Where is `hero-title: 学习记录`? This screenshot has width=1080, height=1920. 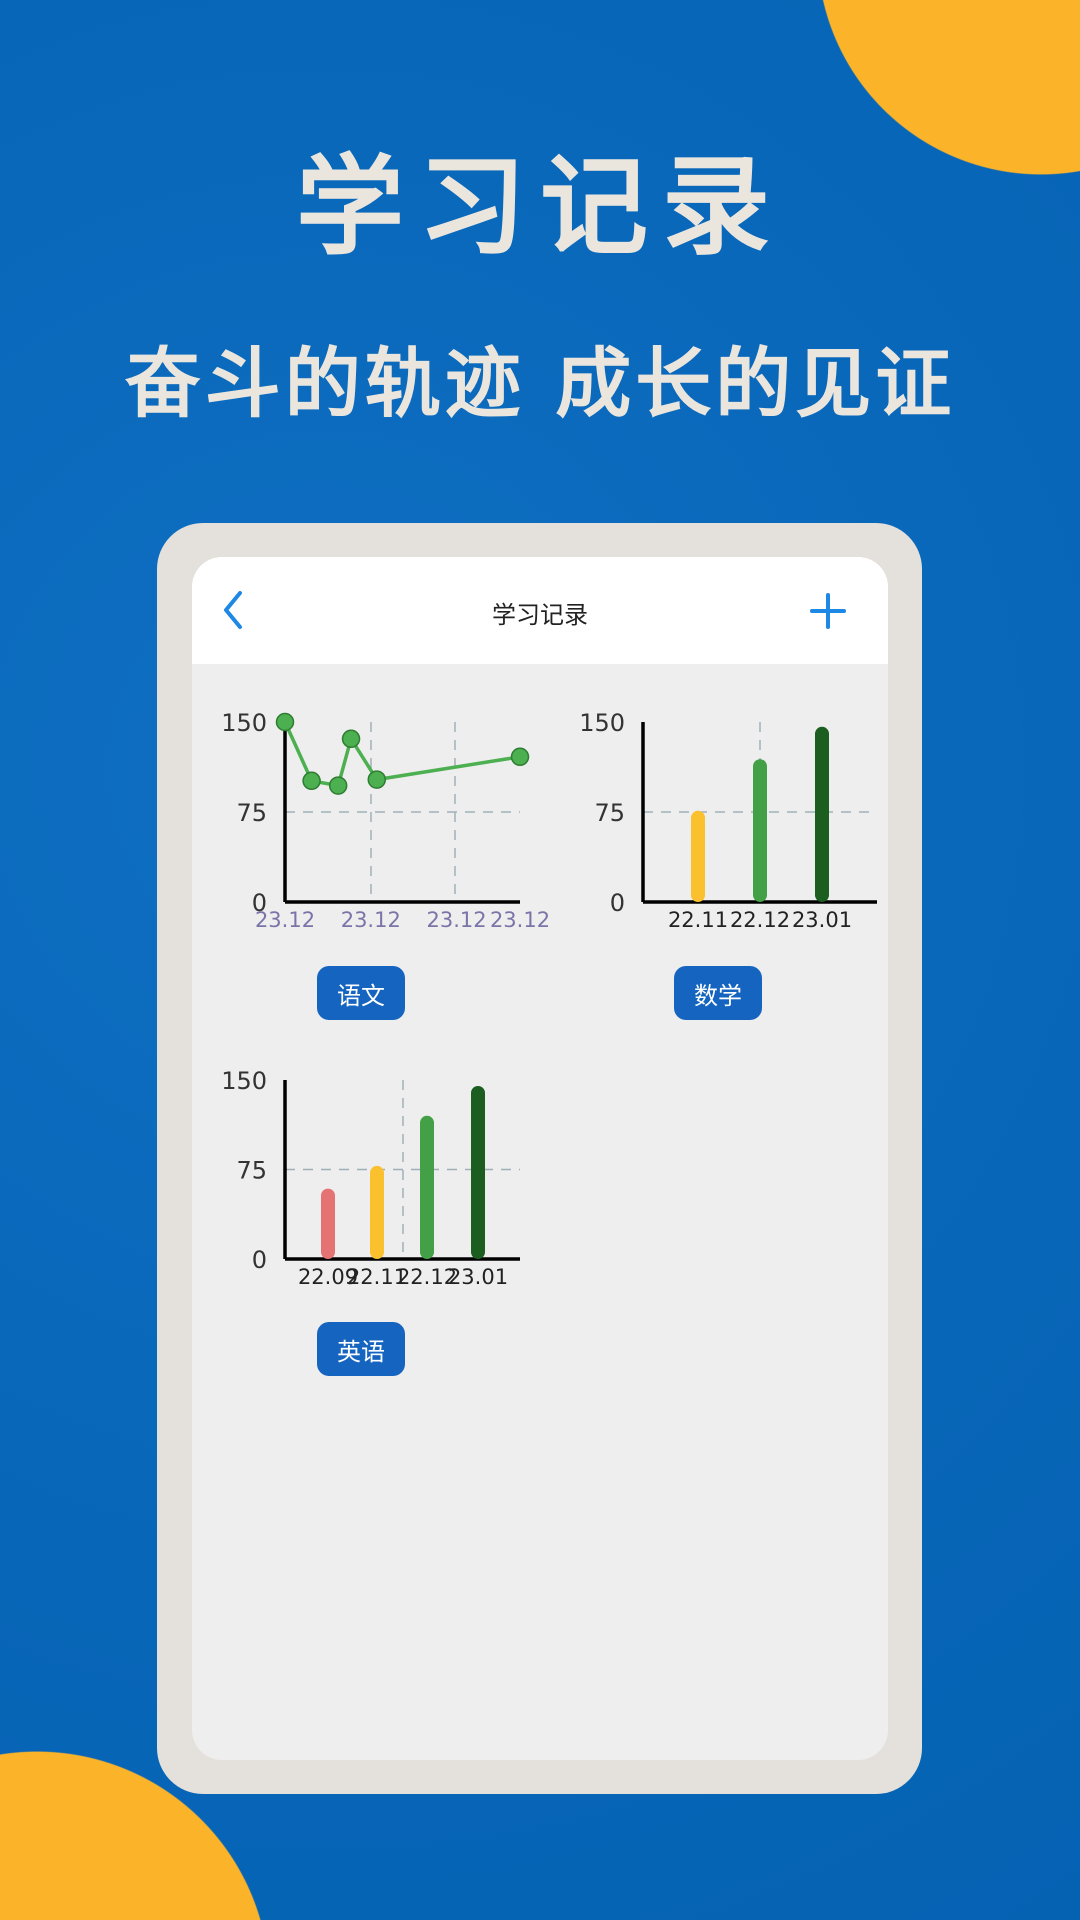
hero-title: 学习记录 is located at coordinates (539, 207).